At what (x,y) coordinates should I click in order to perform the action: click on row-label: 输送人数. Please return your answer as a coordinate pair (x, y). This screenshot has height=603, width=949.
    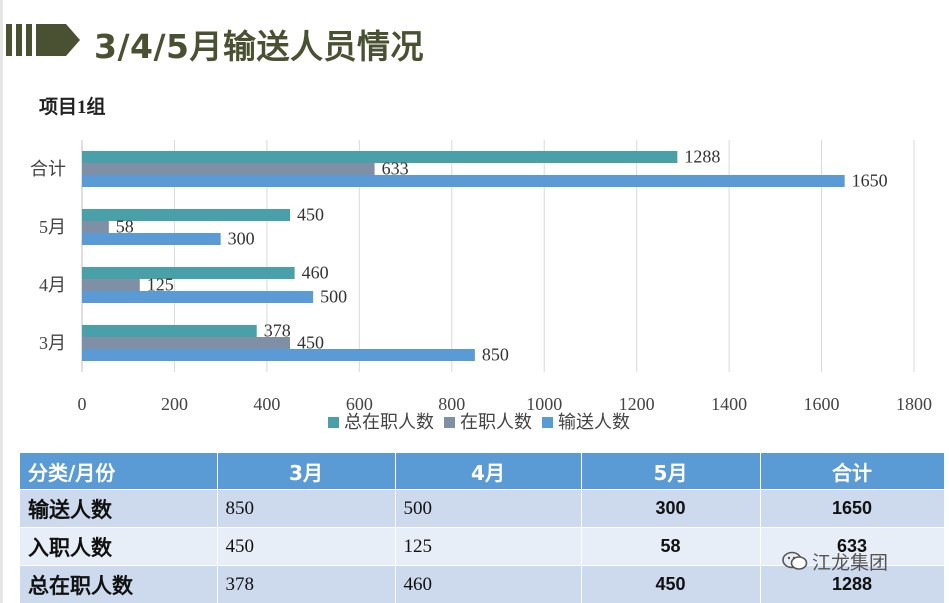
    Looking at the image, I should click on (119, 508).